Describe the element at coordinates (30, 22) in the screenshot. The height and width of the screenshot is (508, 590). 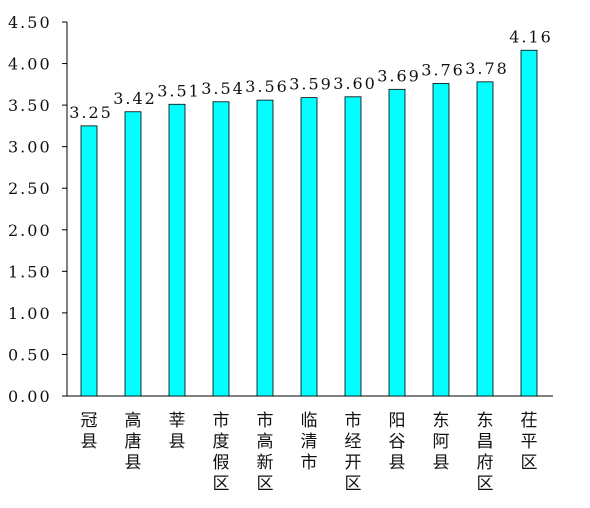
I see `y-tick-label: 4.50` at that location.